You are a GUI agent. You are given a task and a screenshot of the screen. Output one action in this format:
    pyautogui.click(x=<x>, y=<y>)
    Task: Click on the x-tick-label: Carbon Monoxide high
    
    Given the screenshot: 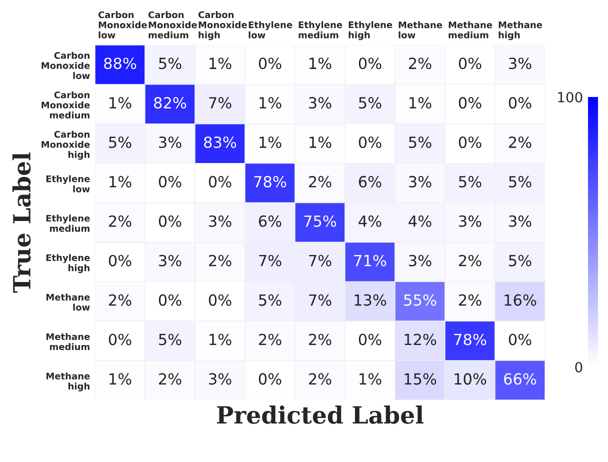 What is the action you would take?
    pyautogui.click(x=222, y=25)
    